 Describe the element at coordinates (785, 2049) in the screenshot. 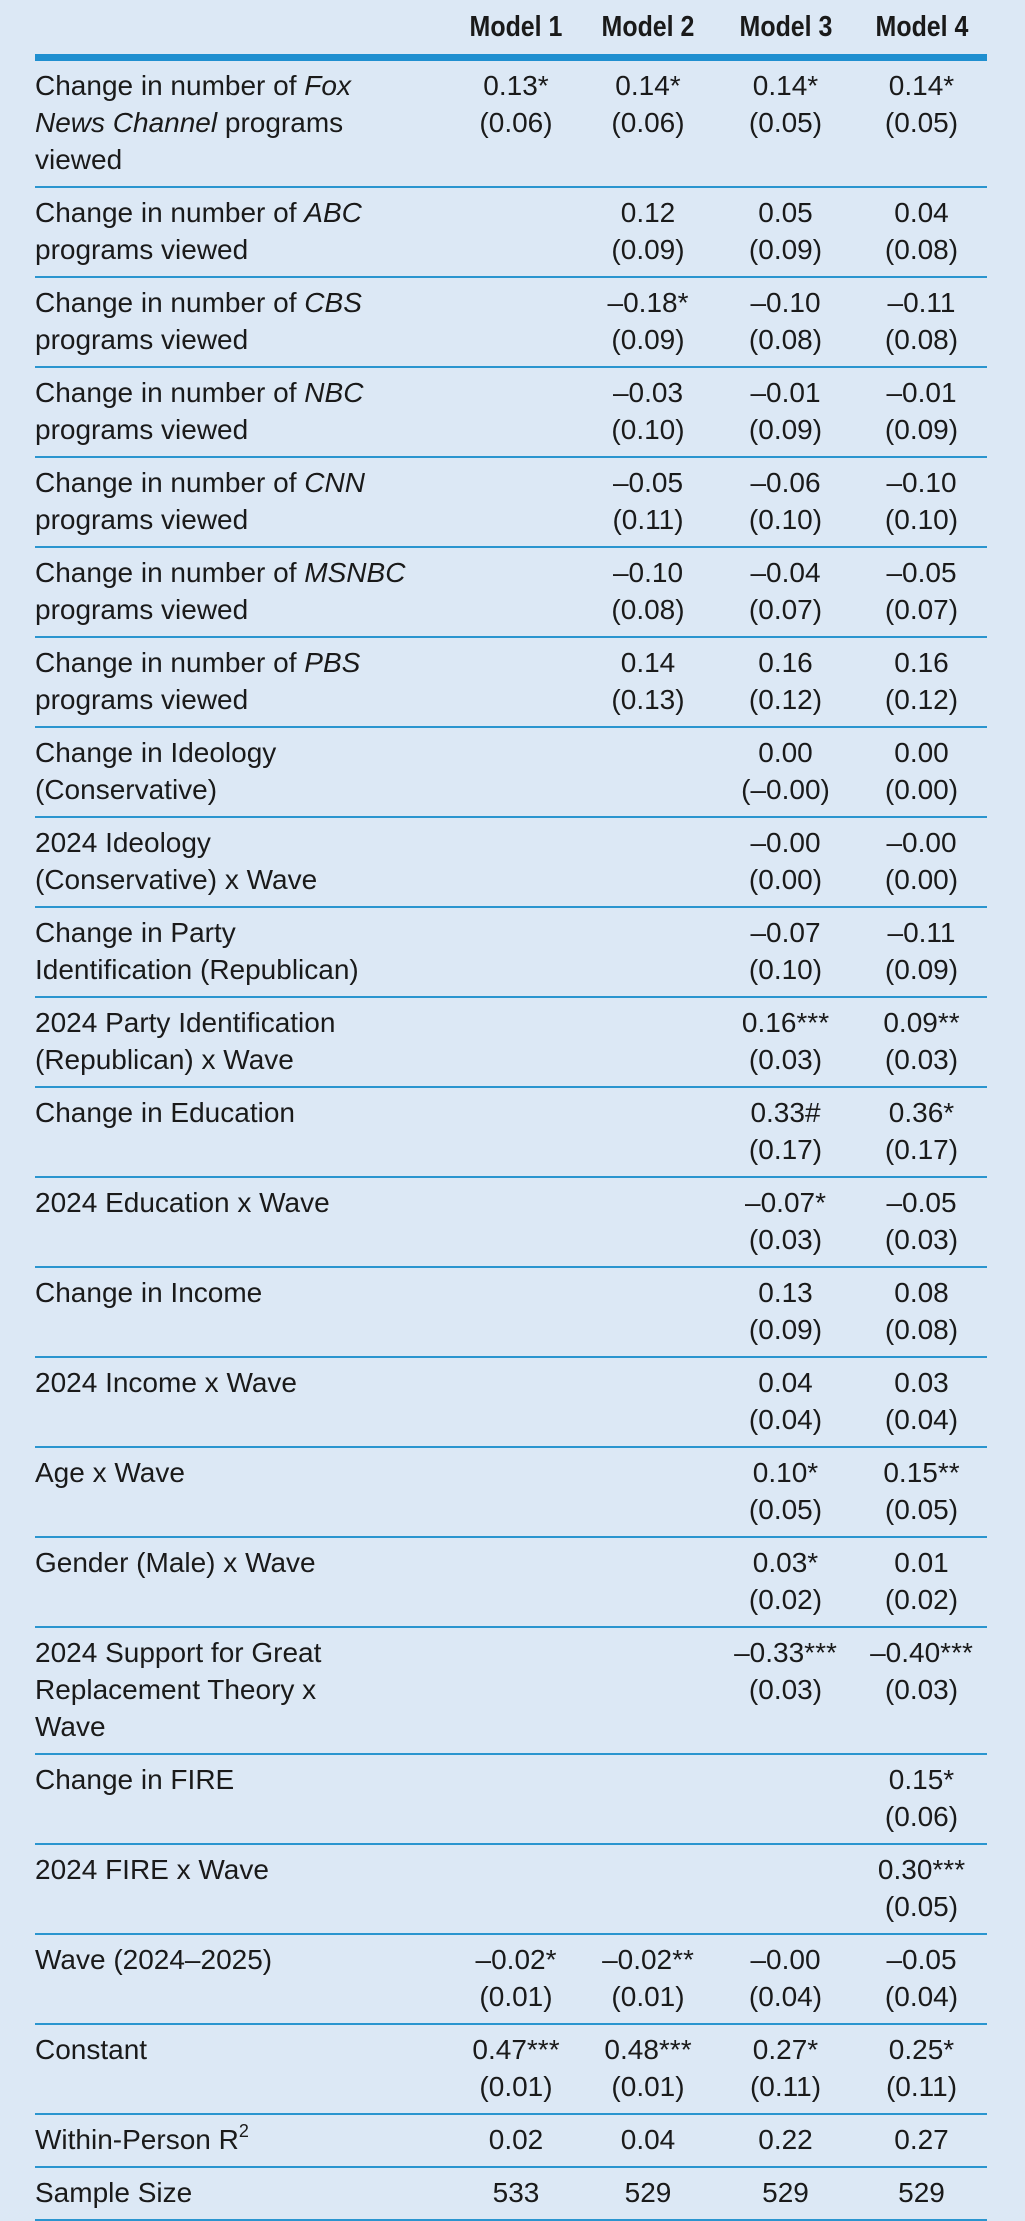

I see `estimate: 0.27*` at that location.